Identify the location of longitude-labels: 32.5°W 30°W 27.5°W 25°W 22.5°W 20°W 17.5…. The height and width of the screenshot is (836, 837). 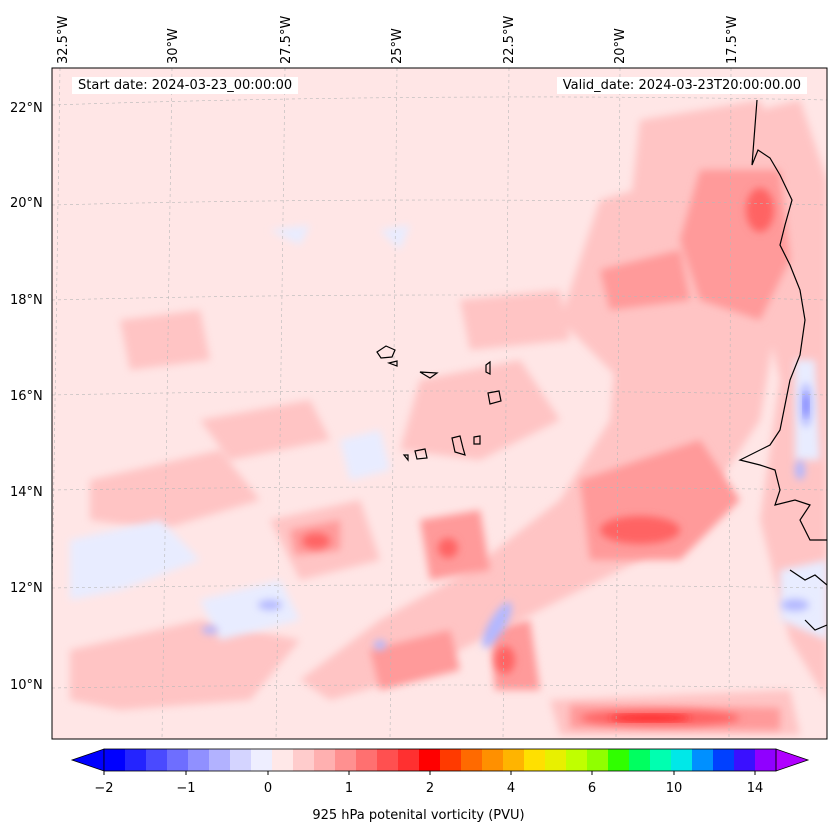
(398, 40).